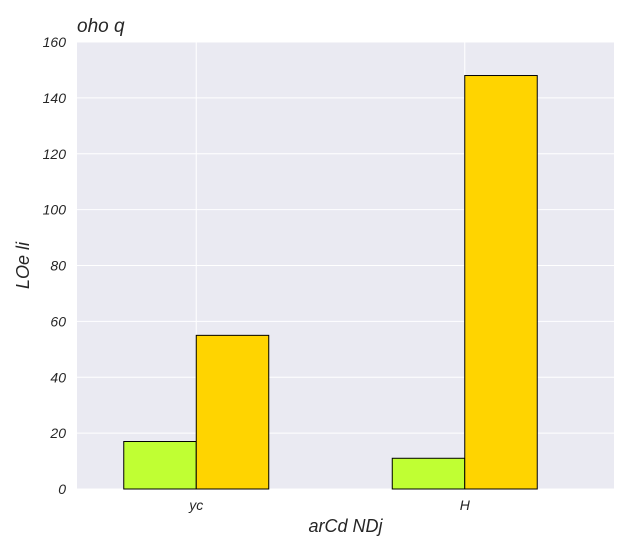 This screenshot has height=553, width=632. Describe the element at coordinates (428, 473) in the screenshot. I see `bar-series-1-H` at that location.